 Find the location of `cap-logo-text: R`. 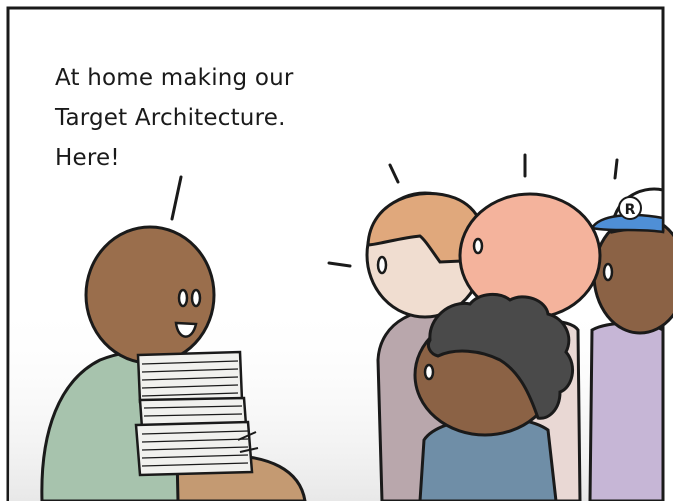

cap-logo-text: R is located at coordinates (630, 210).